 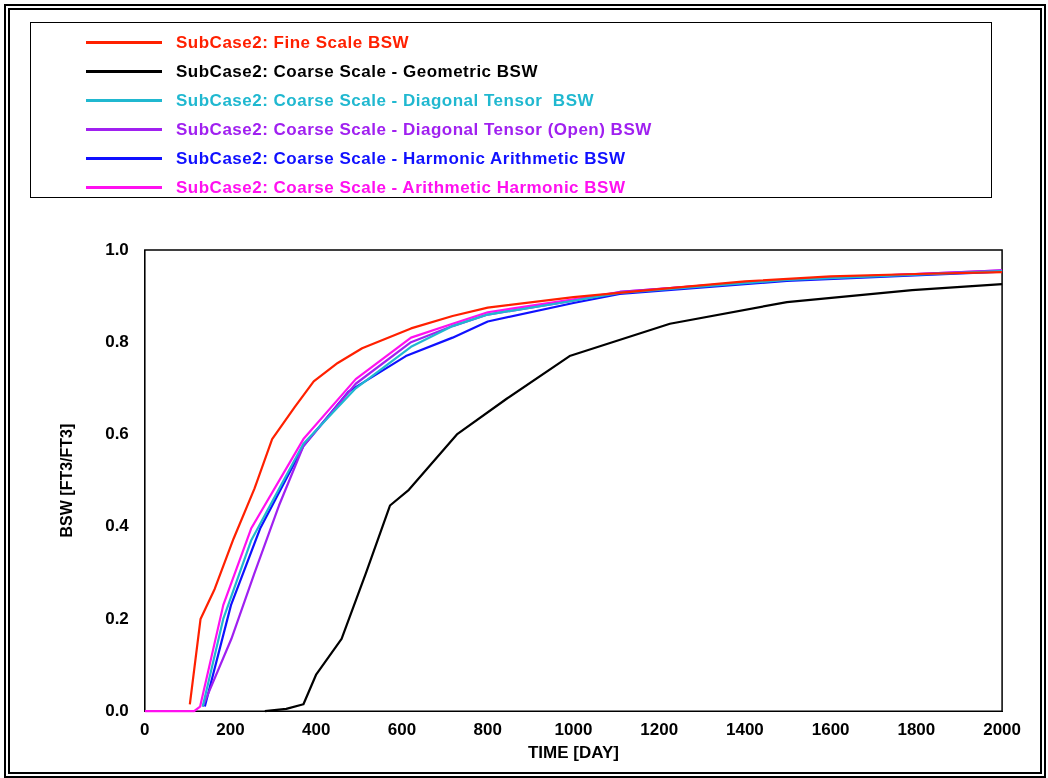 What do you see at coordinates (230, 730) in the screenshot?
I see `x-tick-label: 200` at bounding box center [230, 730].